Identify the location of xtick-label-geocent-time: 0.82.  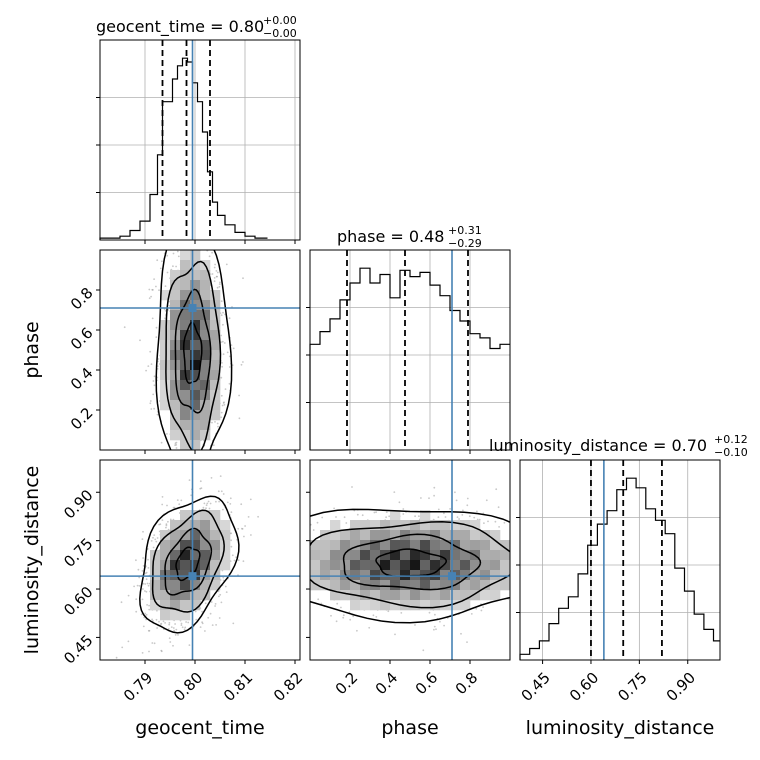
(288, 687).